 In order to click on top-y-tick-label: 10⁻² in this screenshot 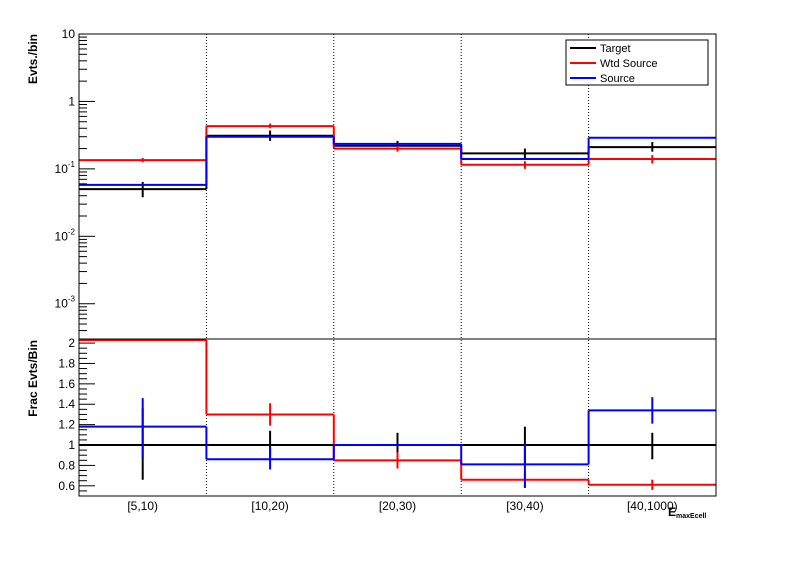, I will do `click(65, 235)`.